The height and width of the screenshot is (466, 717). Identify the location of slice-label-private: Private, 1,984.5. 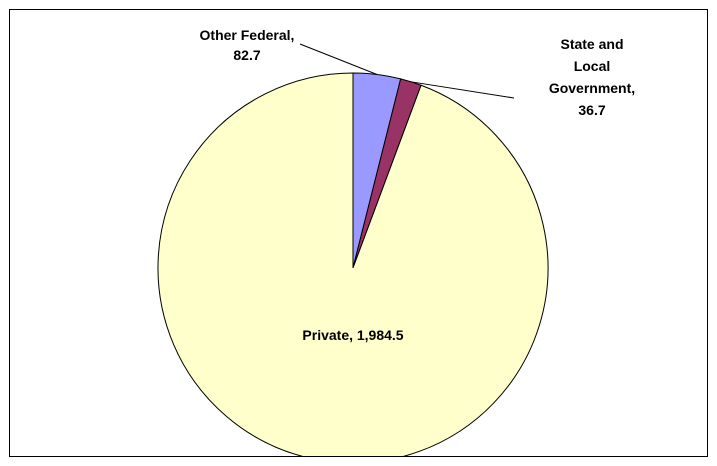
(352, 335).